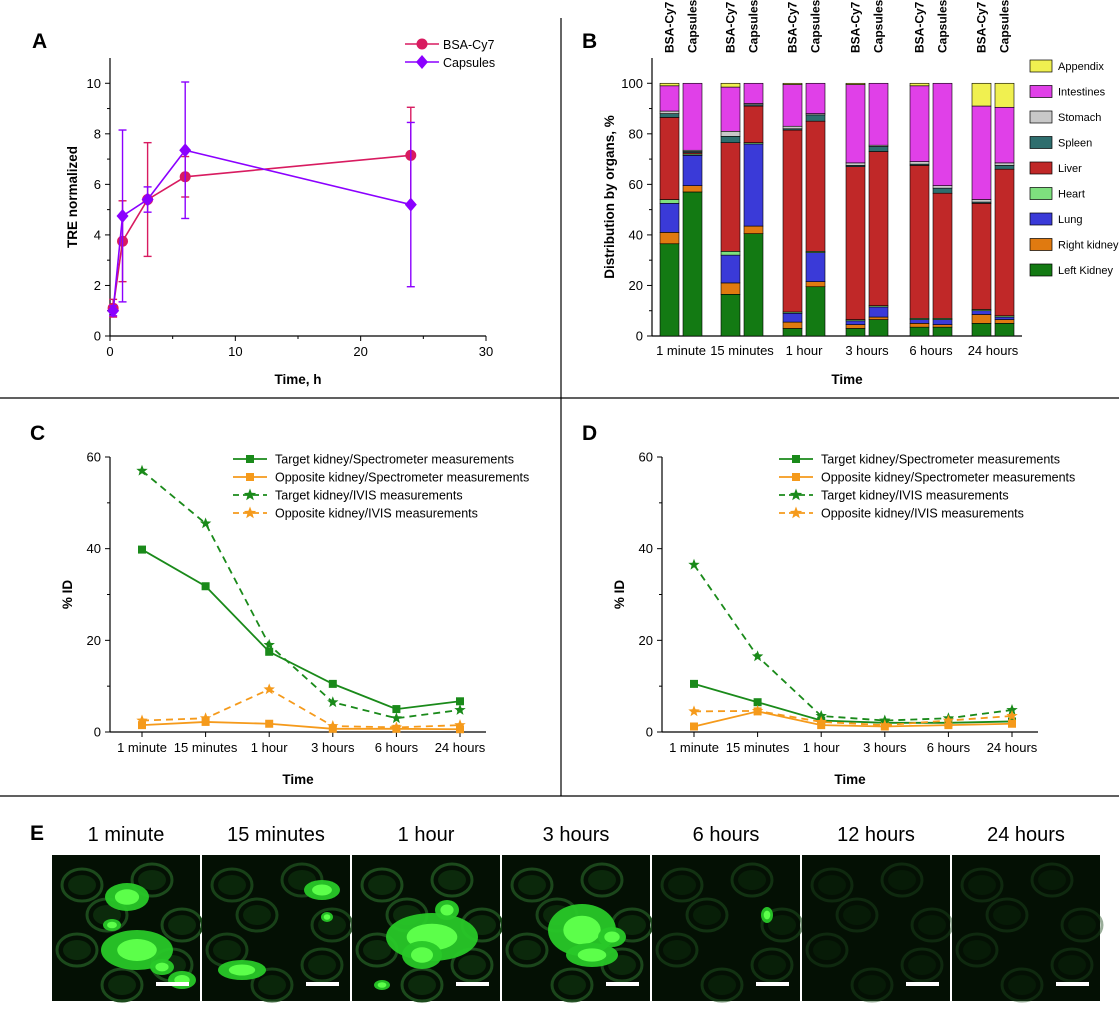  What do you see at coordinates (39, 41) in the screenshot?
I see `panel-letter-a: A` at bounding box center [39, 41].